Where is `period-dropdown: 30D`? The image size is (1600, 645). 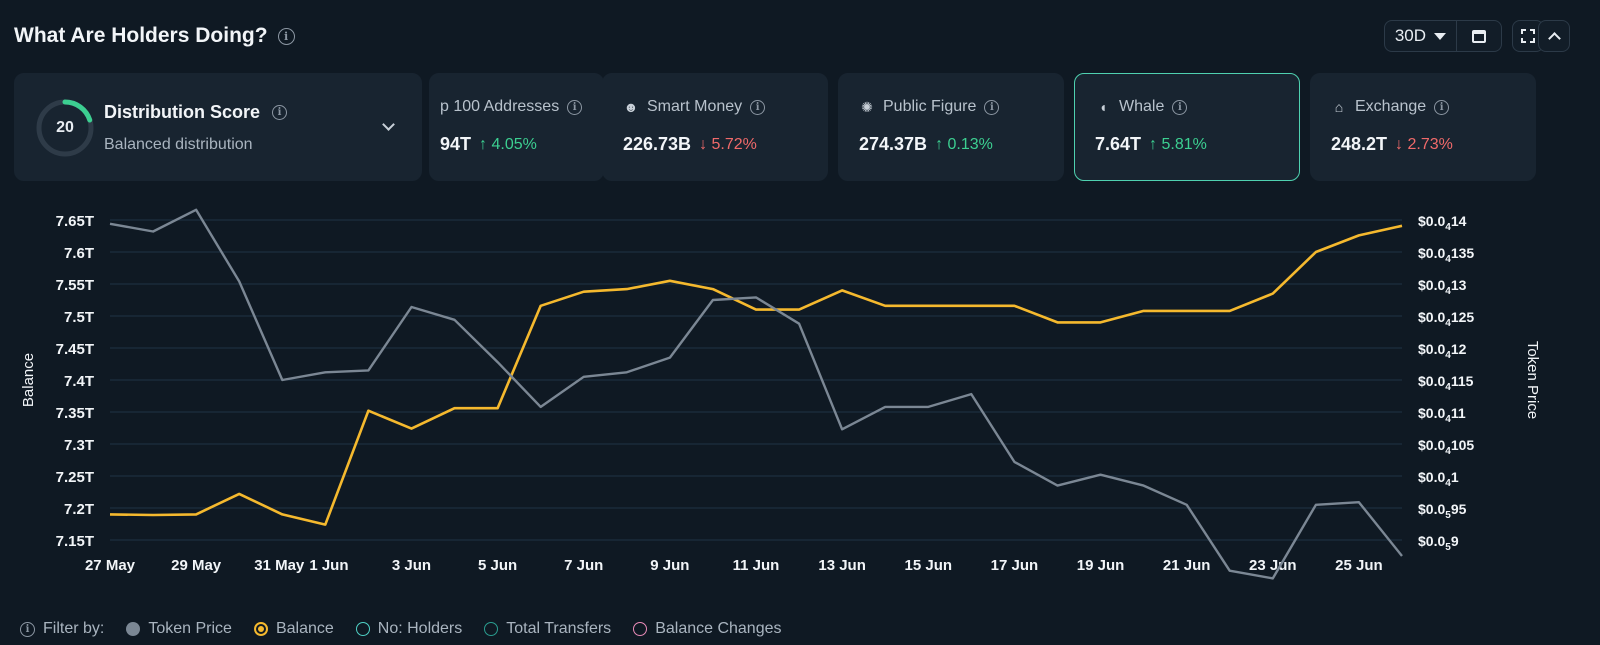 period-dropdown: 30D is located at coordinates (1421, 36).